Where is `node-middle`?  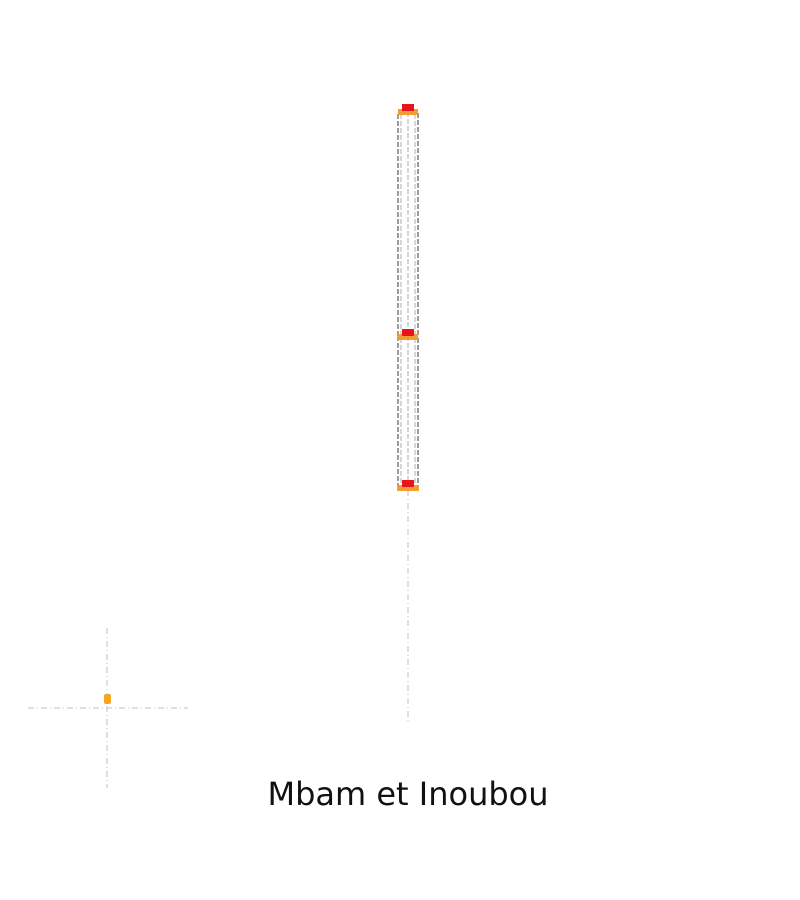
node-middle is located at coordinates (408, 334).